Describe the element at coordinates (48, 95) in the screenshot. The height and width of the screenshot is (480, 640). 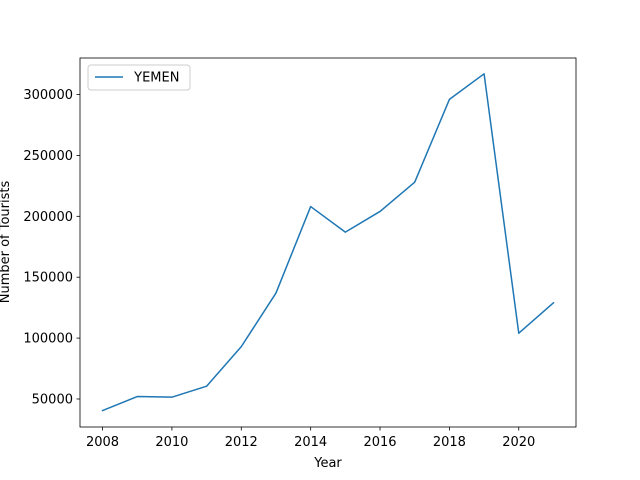
I see `y-tick-label: 300000` at that location.